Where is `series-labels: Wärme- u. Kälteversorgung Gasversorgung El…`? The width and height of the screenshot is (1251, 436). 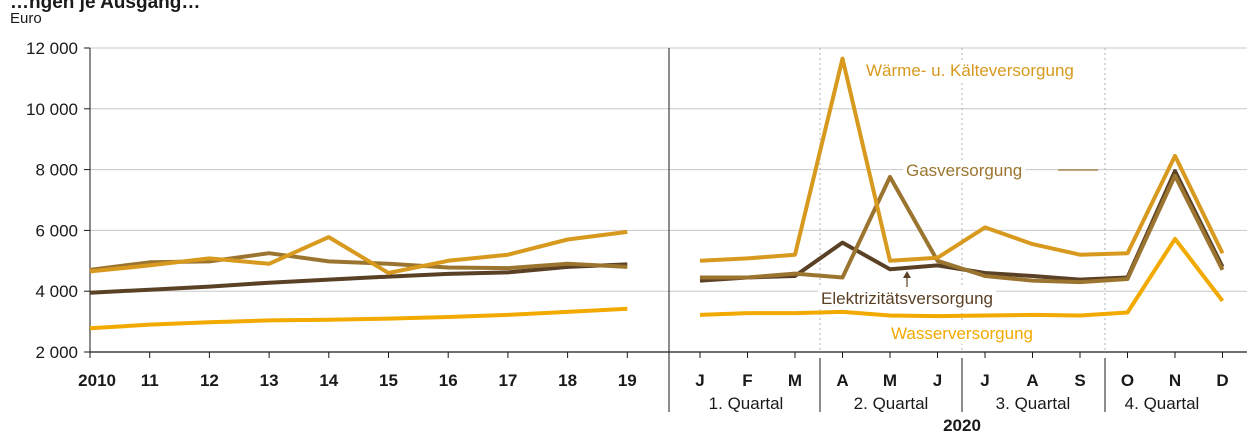
series-labels: Wärme- u. Kälteversorgung Gasversorgung El… is located at coordinates (958, 202).